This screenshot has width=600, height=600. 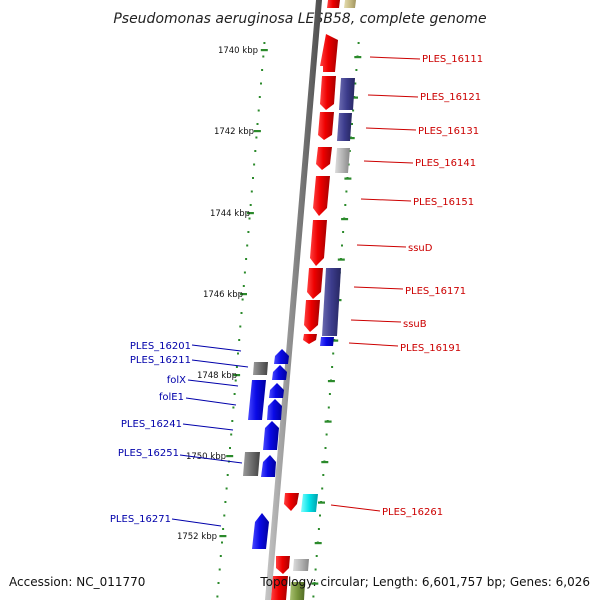 What do you see at coordinates (452, 59) in the screenshot?
I see `gene-label-ples-16111: PLES_16111` at bounding box center [452, 59].